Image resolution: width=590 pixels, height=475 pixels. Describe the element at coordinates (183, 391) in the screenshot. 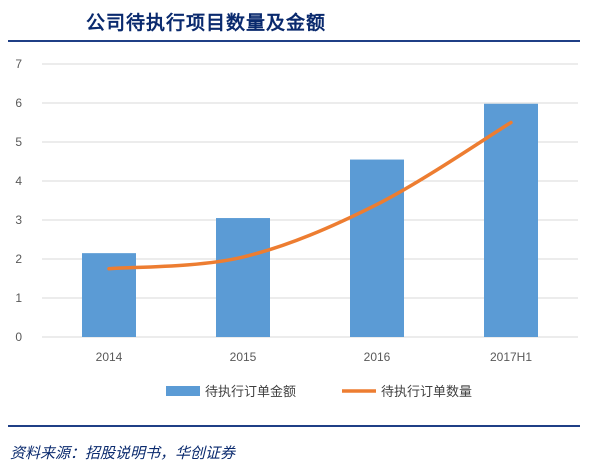

I see `legend-swatch-bar` at that location.